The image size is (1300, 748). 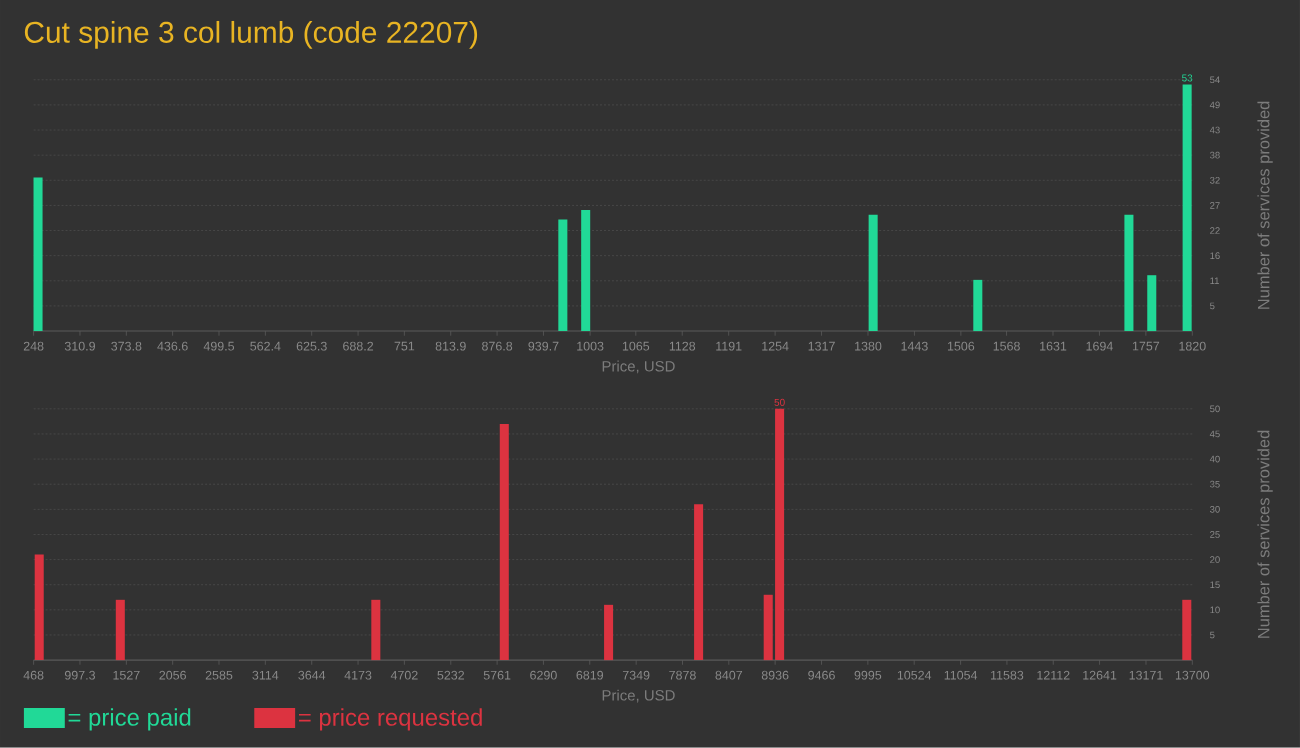 I want to click on x-tick-label: 3114, so click(x=265, y=675).